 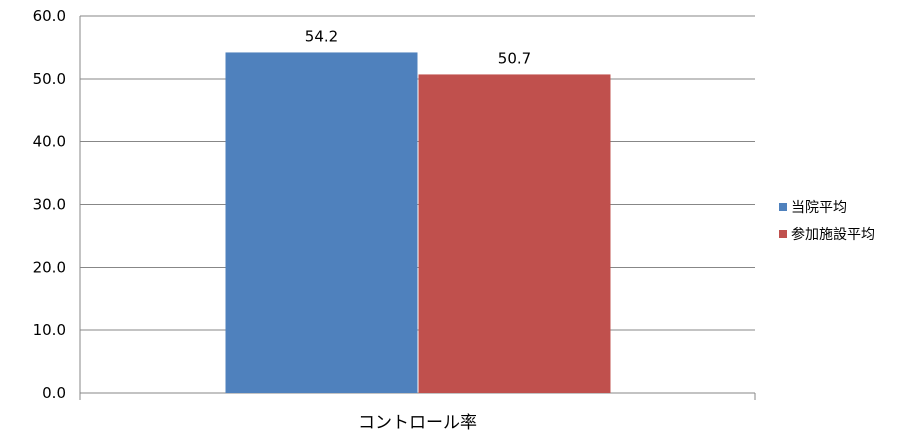 I want to click on y-tick-label: 50.0, so click(x=49, y=79).